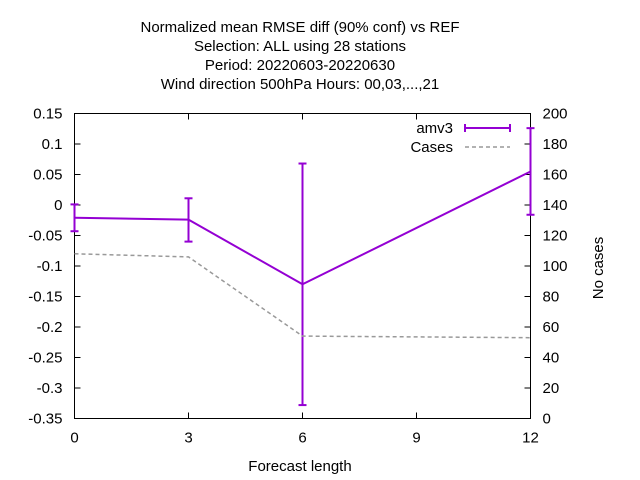 The width and height of the screenshot is (640, 480). I want to click on y-tick-label: -0.05, so click(45, 236).